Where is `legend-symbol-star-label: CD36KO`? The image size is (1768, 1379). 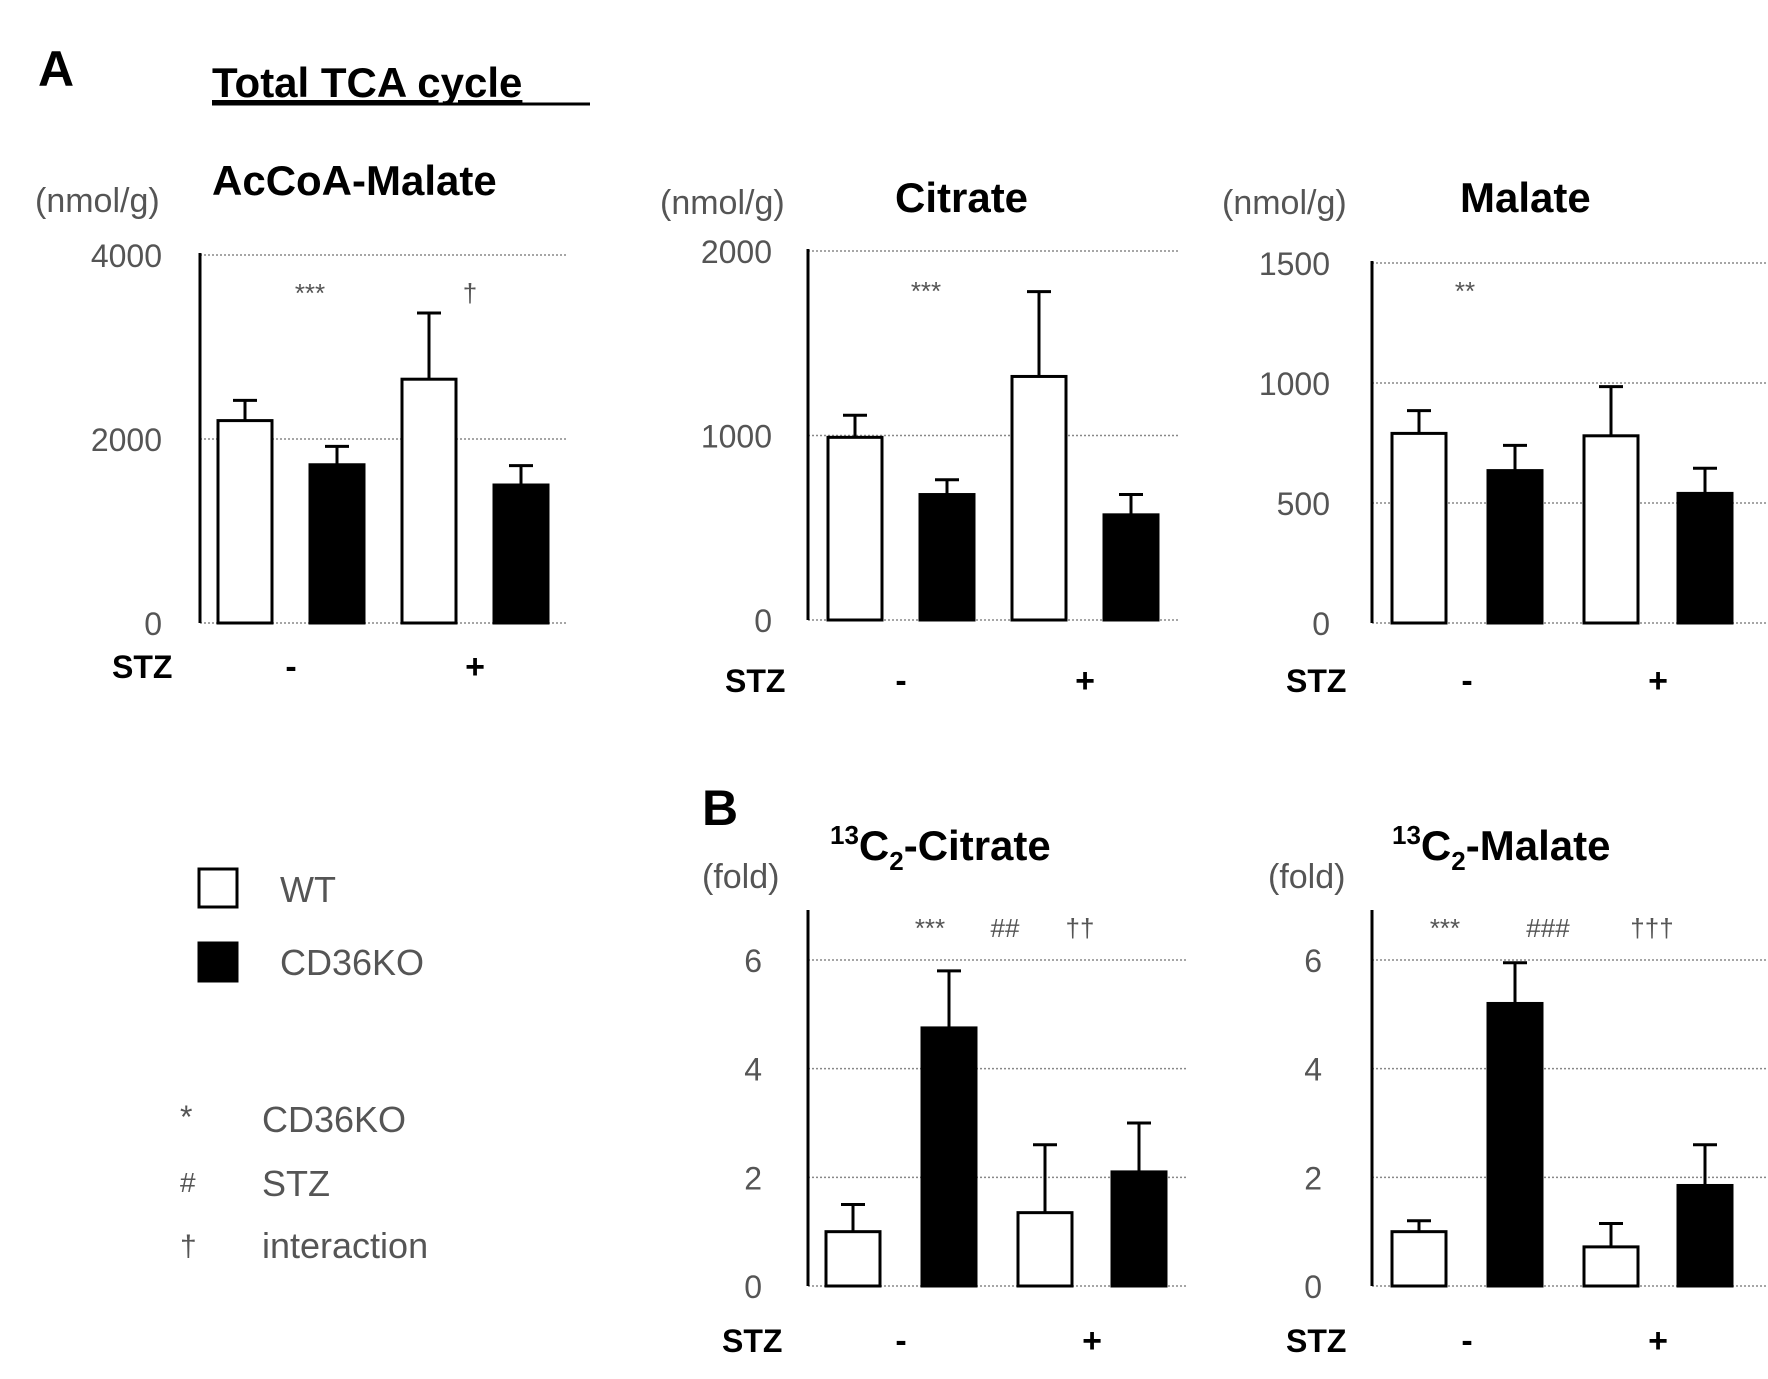 legend-symbol-star-label: CD36KO is located at coordinates (334, 1119).